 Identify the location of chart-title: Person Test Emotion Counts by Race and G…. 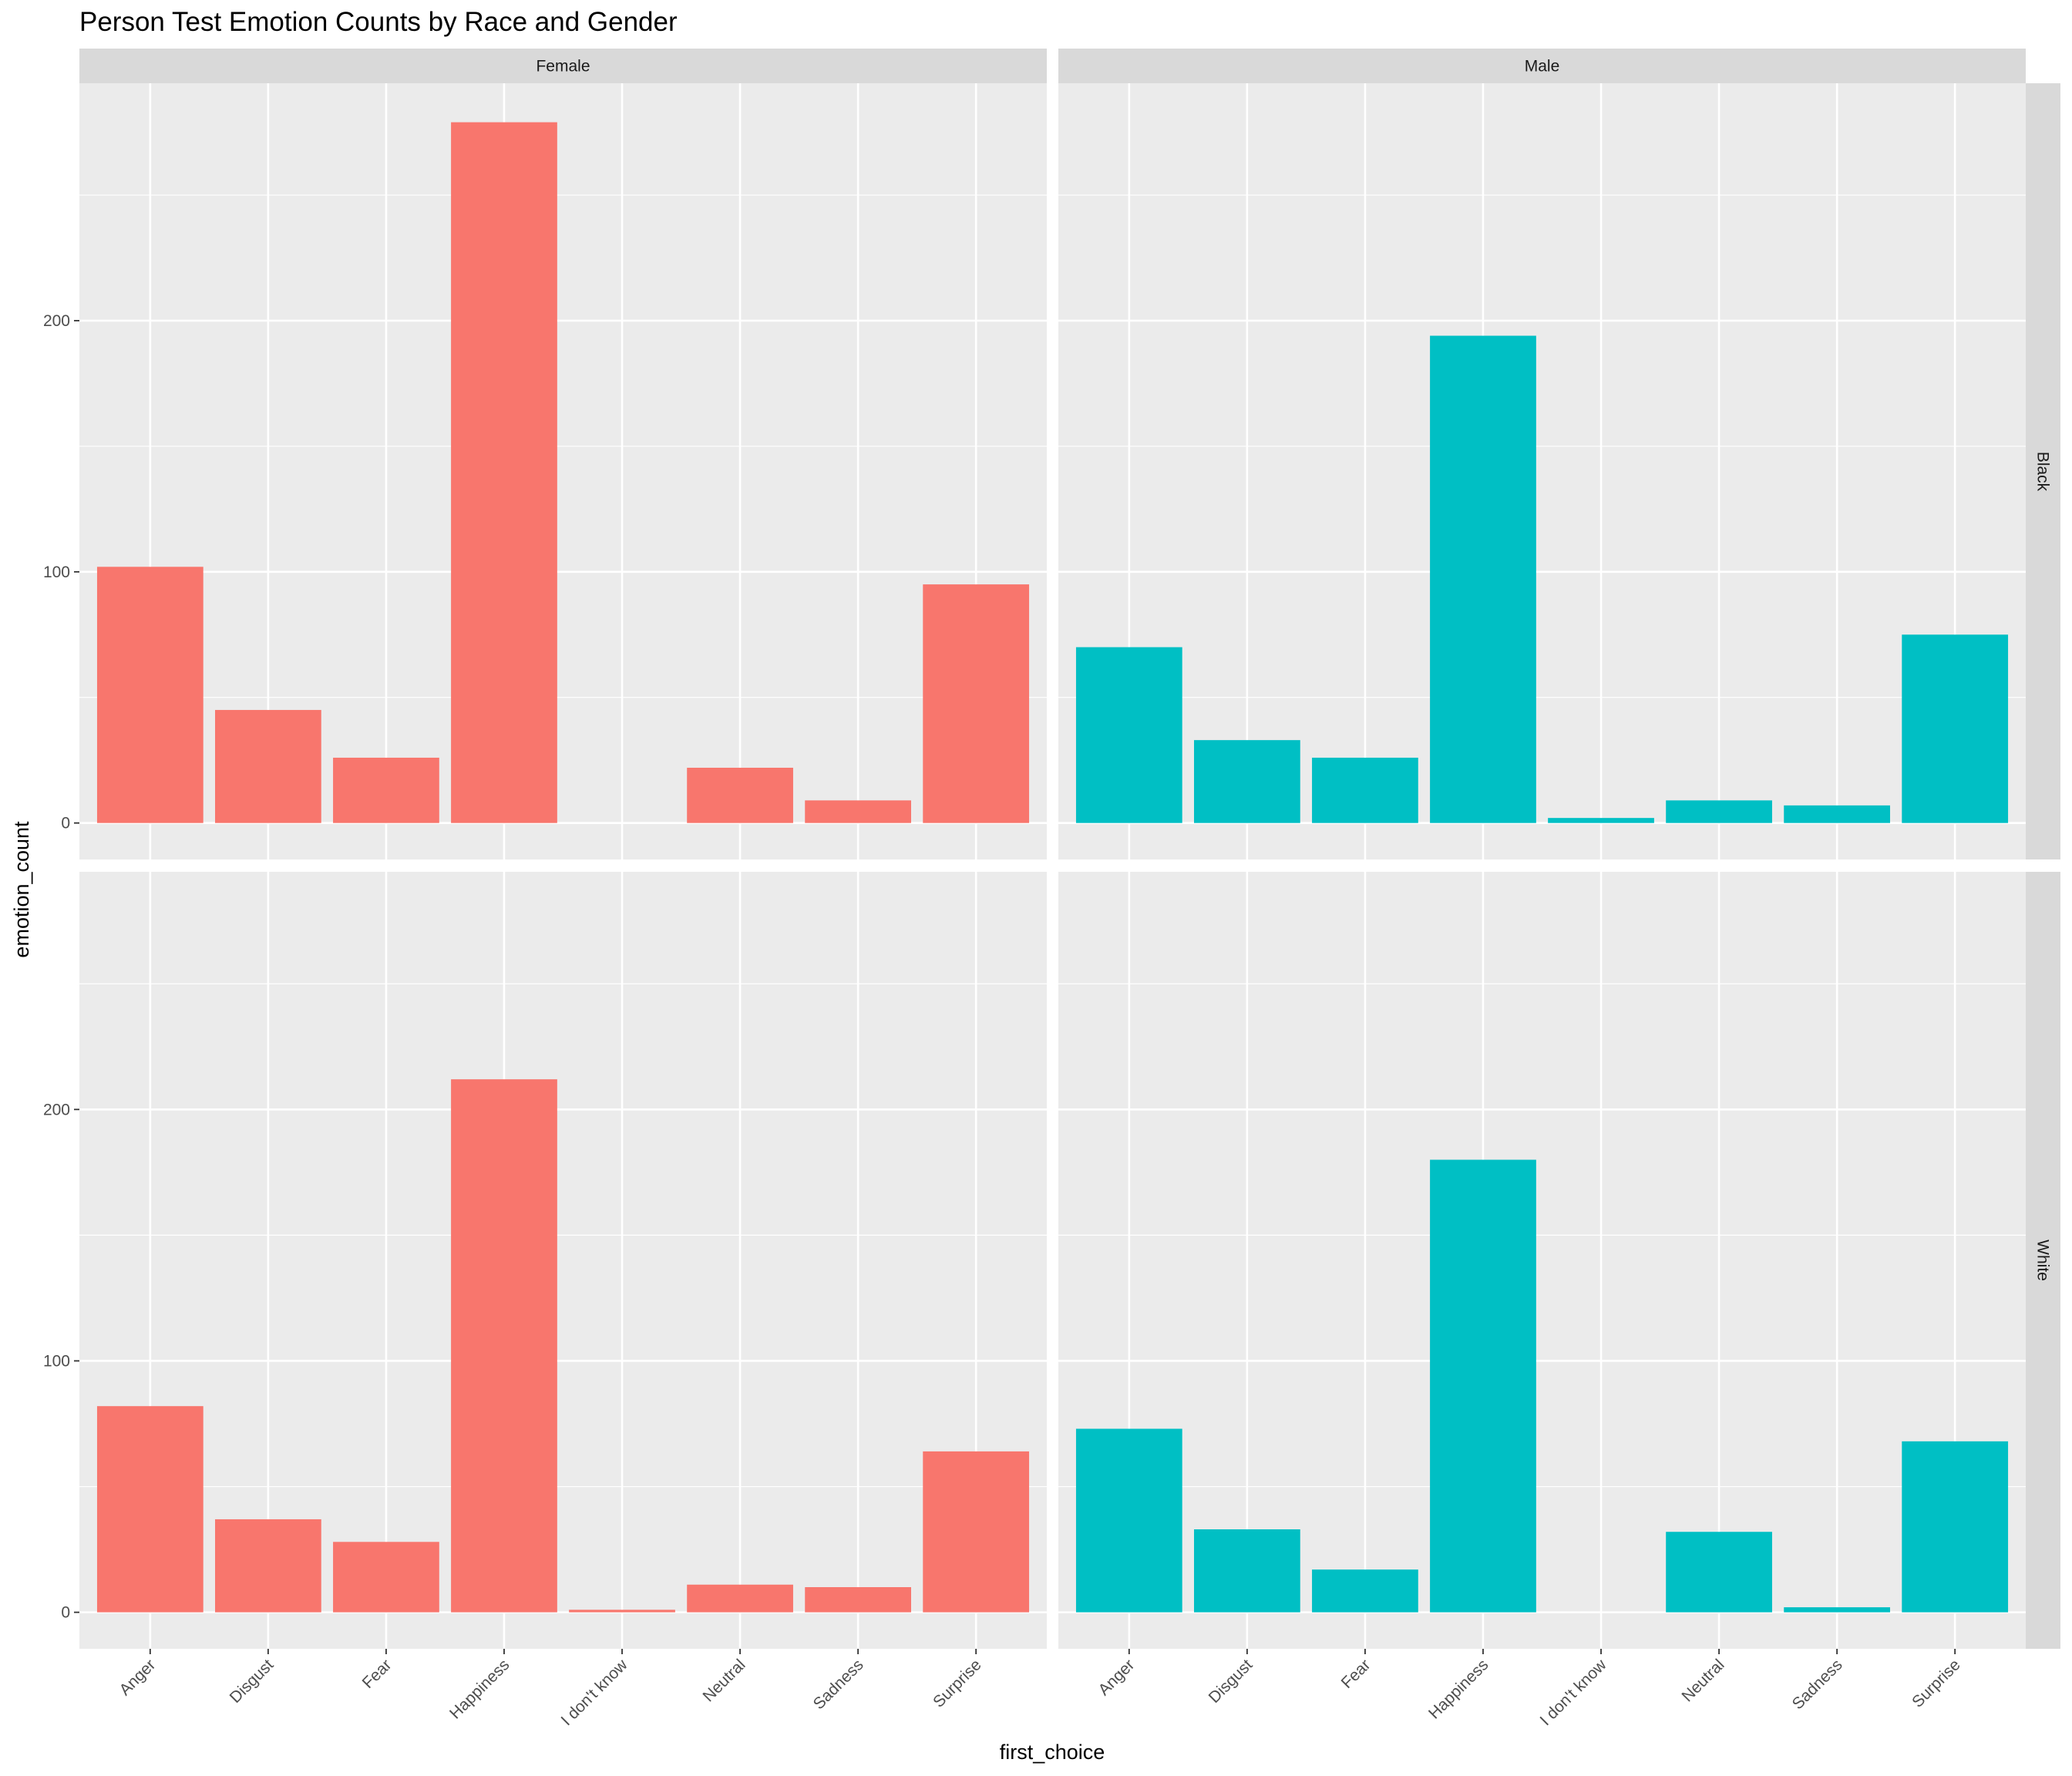
(378, 22).